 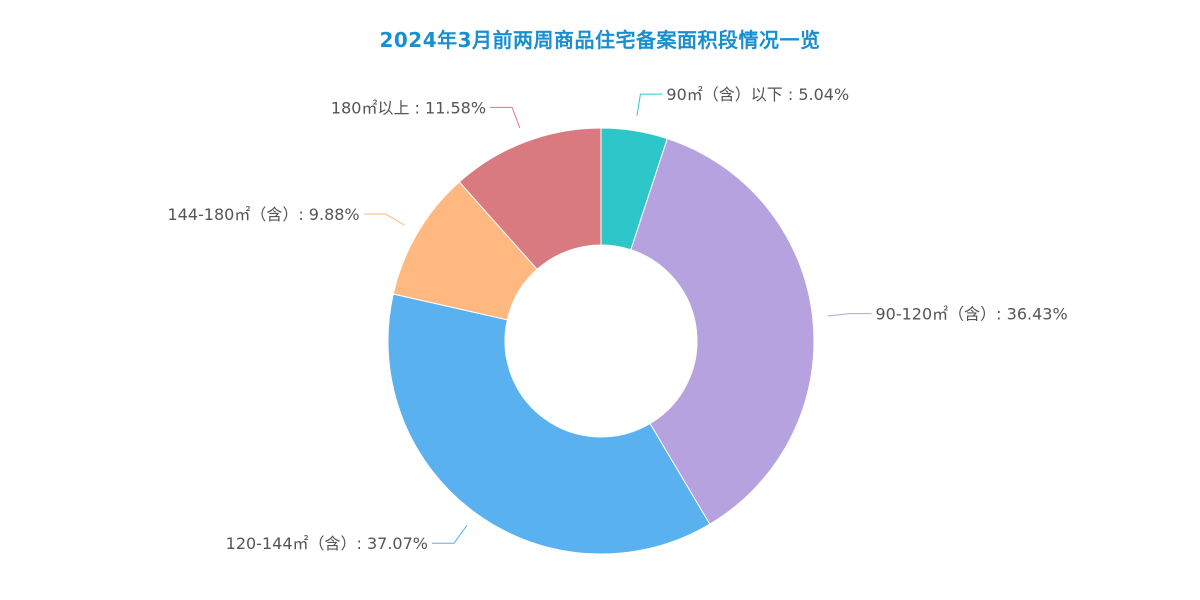 I want to click on slice-label-2: 90-120㎡（含）: 36.43%, so click(x=971, y=314).